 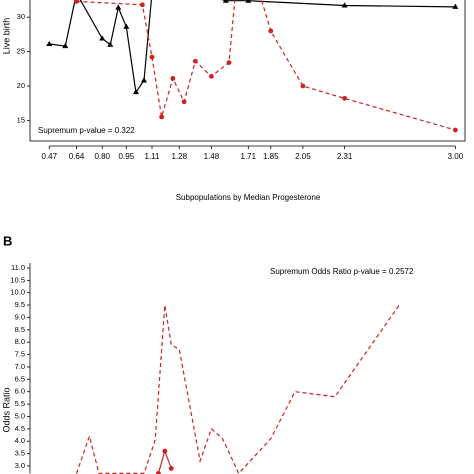 What do you see at coordinates (20, 329) in the screenshot?
I see `y-tick-label: 8.5` at bounding box center [20, 329].